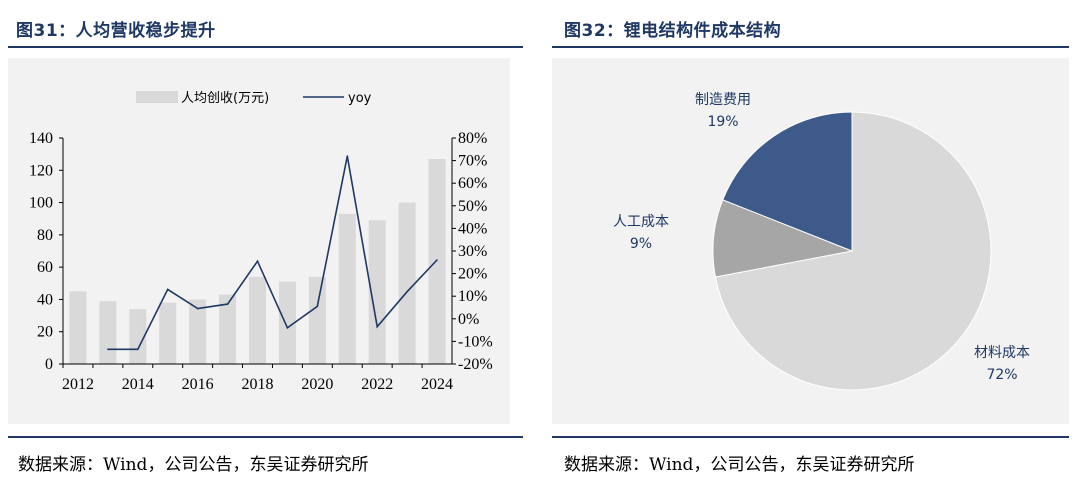 This screenshot has width=1080, height=480. I want to click on pie-label-value: 72%, so click(1001, 375).